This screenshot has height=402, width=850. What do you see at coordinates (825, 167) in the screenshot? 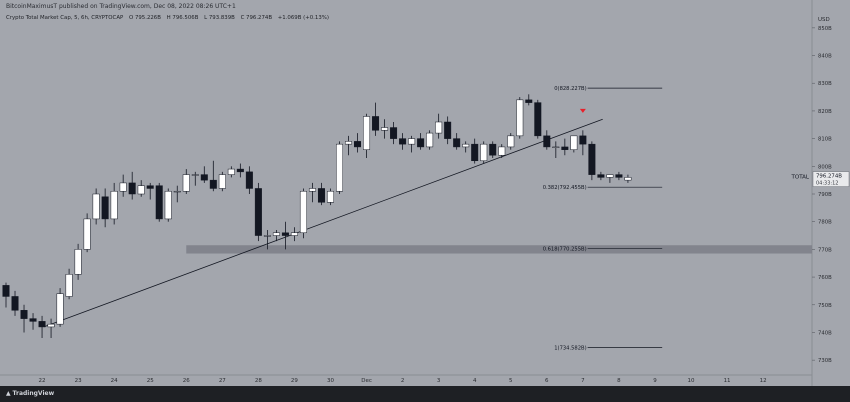
I see `y-tick-label: 800B` at bounding box center [825, 167].